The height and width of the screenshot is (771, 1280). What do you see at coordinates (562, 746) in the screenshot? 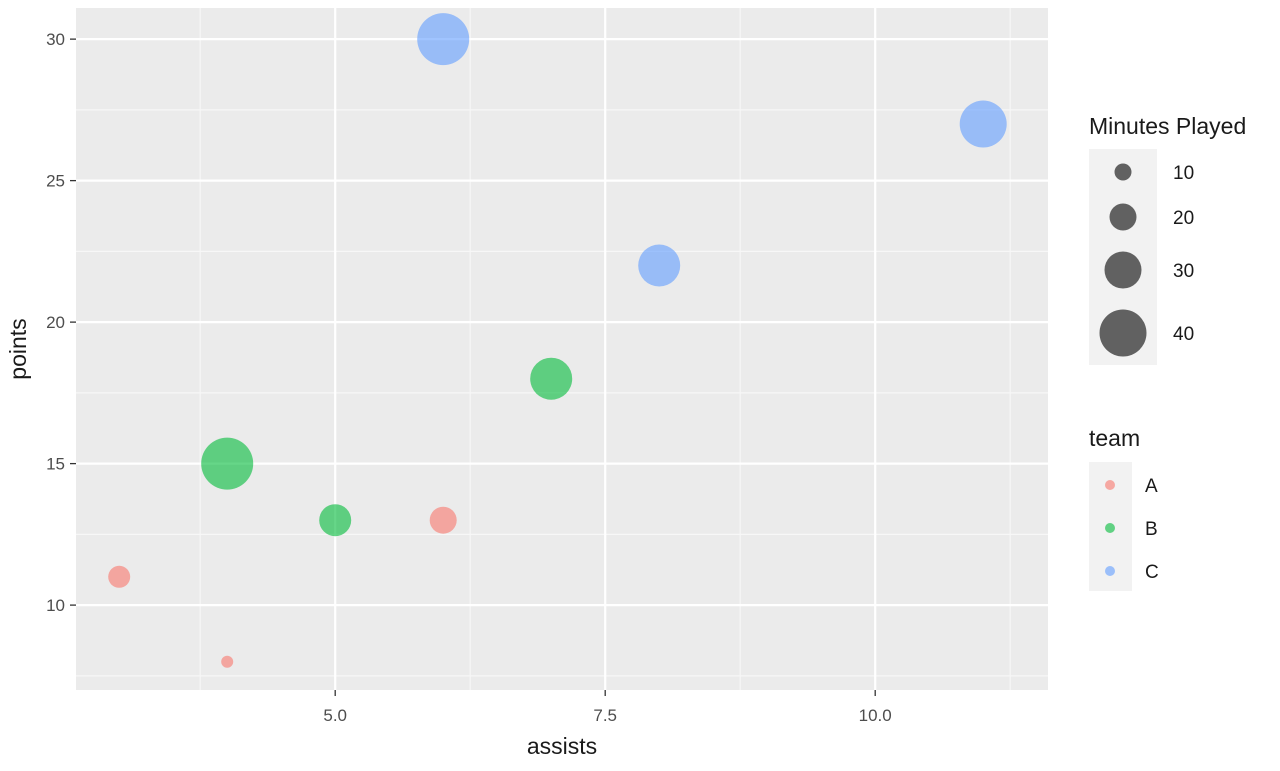
I see `x-axis-title: assists` at bounding box center [562, 746].